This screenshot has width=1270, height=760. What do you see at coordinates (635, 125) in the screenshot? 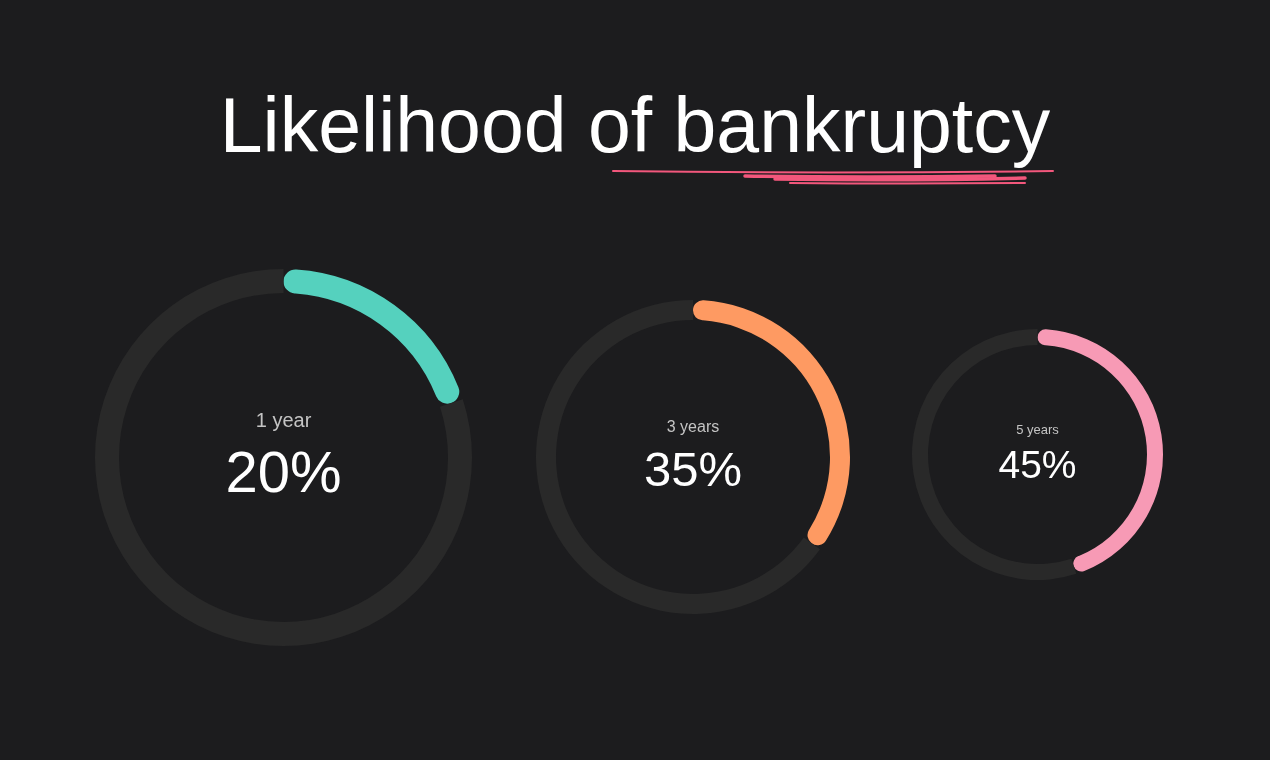
I see `text: Likelihood of bankruptcy` at bounding box center [635, 125].